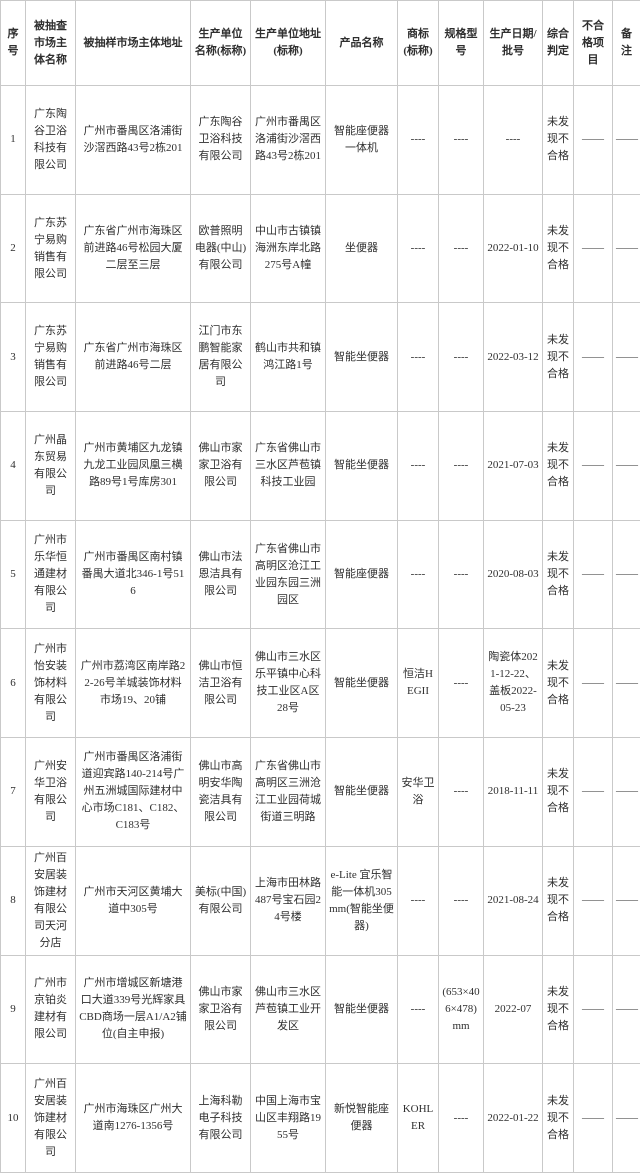 The height and width of the screenshot is (1173, 640). Describe the element at coordinates (626, 43) in the screenshot. I see `column-header-remarks: 备注` at that location.